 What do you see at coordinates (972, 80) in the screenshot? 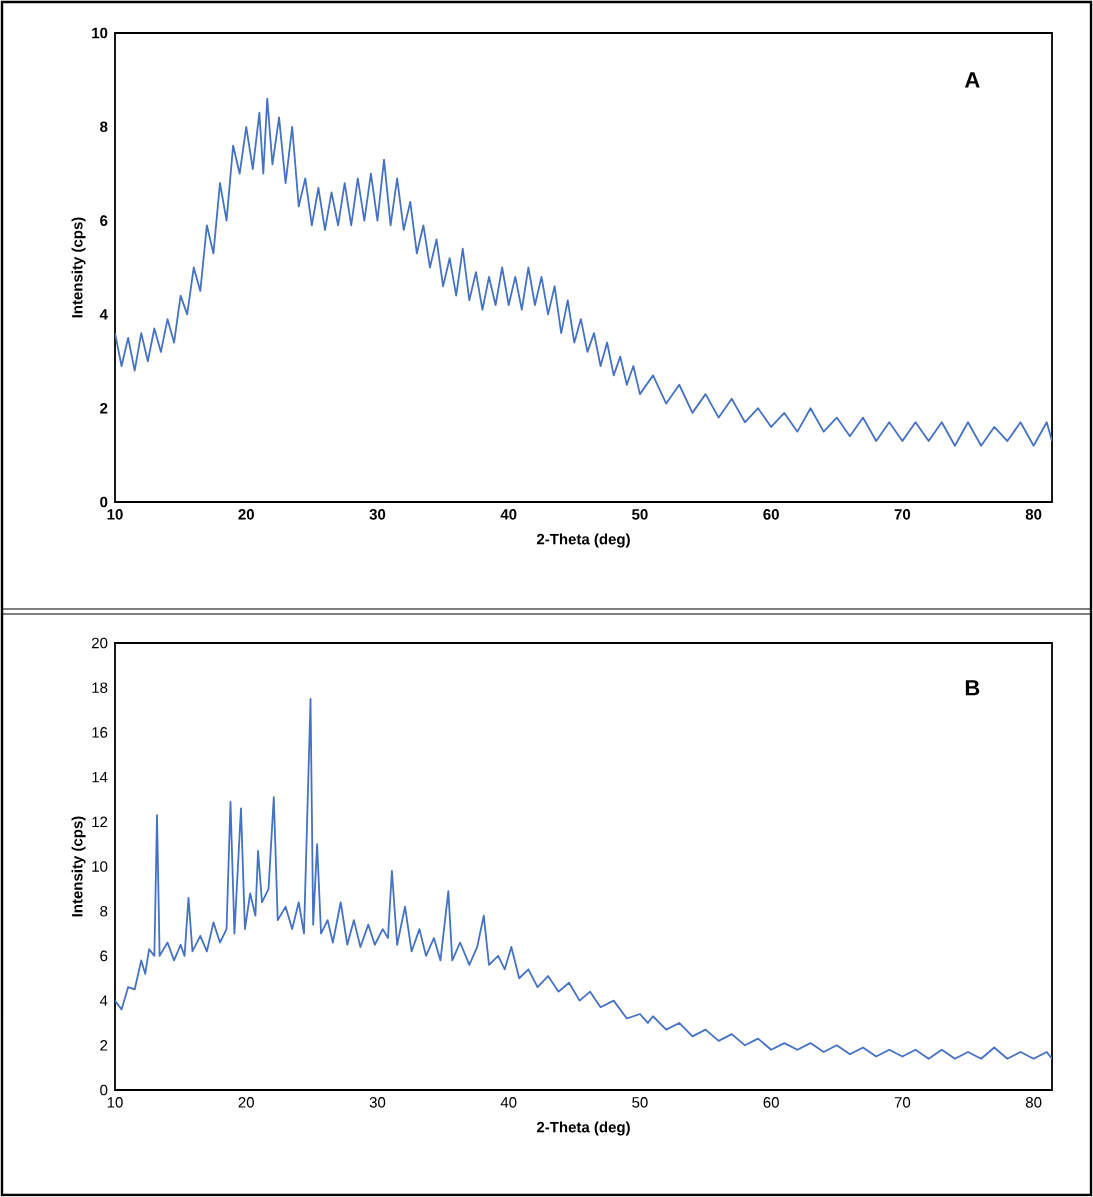
I see `annotation: A` at bounding box center [972, 80].